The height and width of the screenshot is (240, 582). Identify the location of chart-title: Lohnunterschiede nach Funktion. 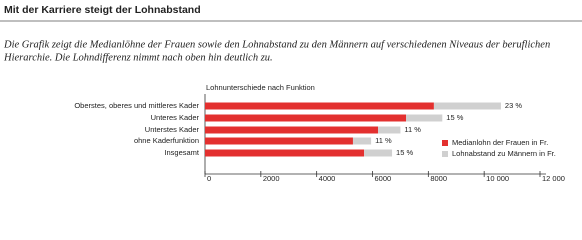
(260, 87).